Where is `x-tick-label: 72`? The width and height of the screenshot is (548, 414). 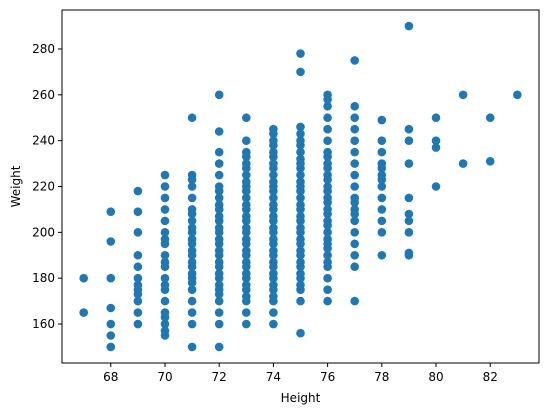 x-tick-label: 72 is located at coordinates (219, 377).